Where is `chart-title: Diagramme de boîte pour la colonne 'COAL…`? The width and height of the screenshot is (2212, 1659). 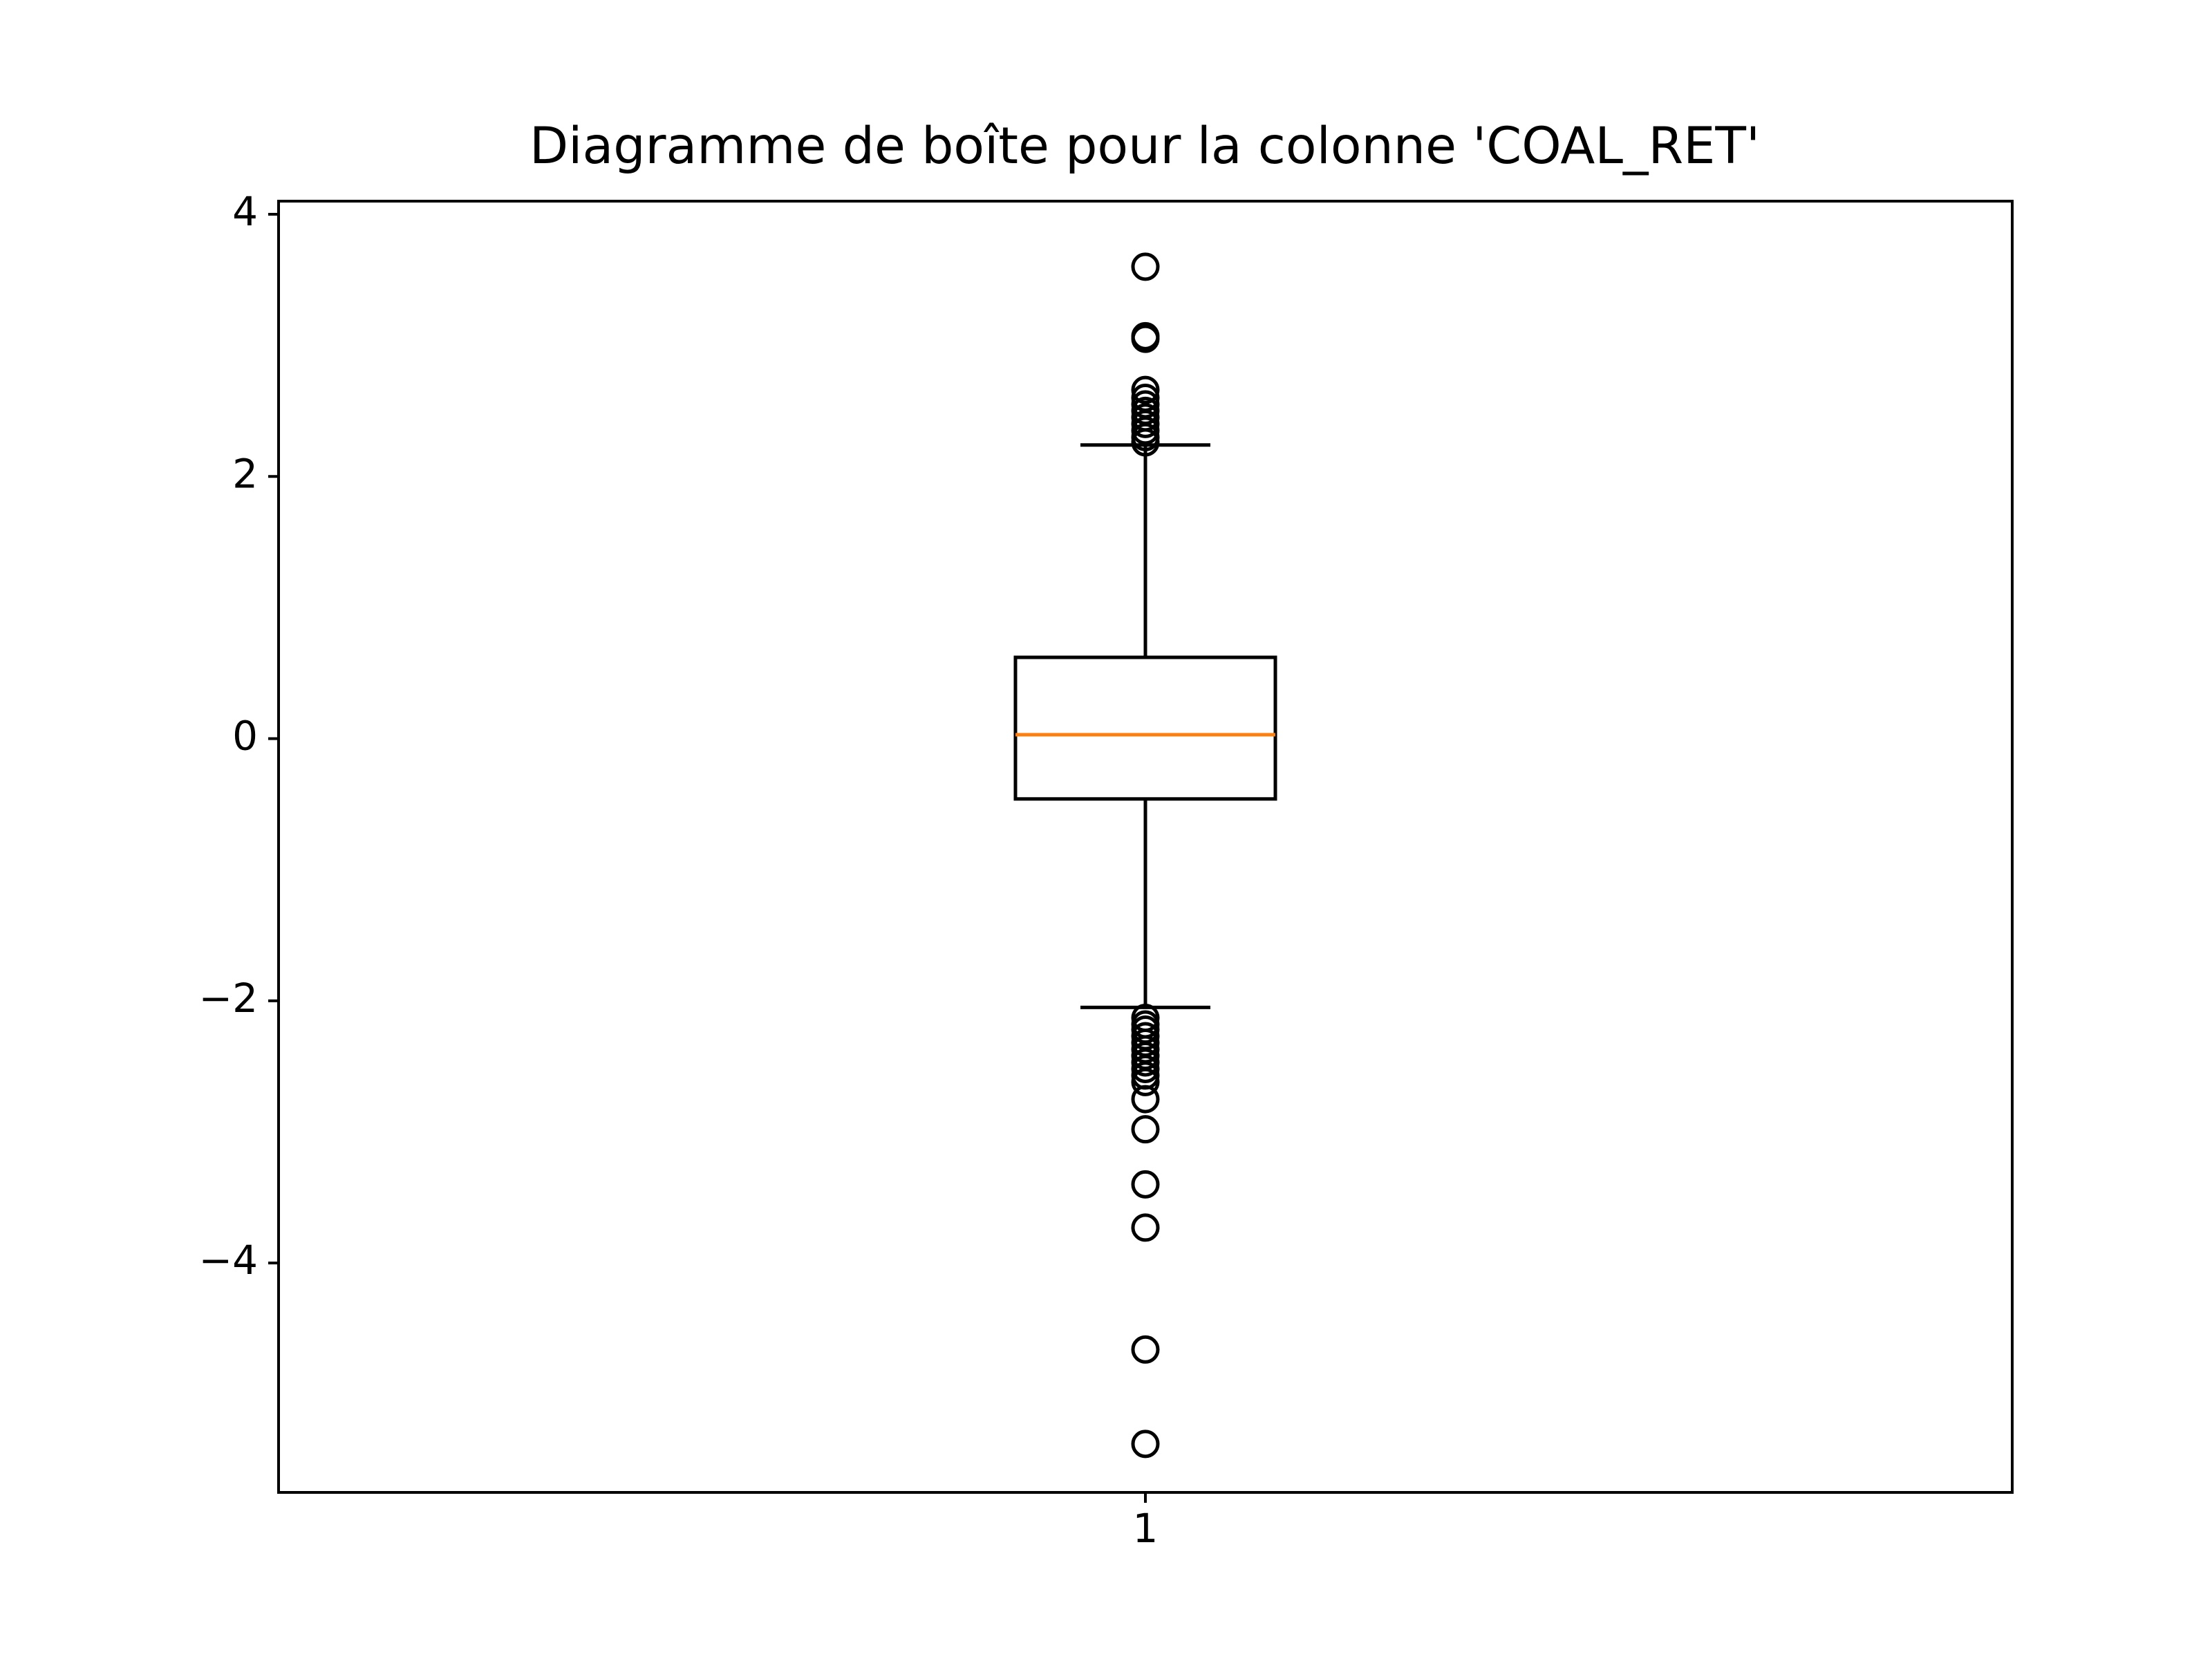 chart-title: Diagramme de boîte pour la colonne 'COAL… is located at coordinates (1145, 146).